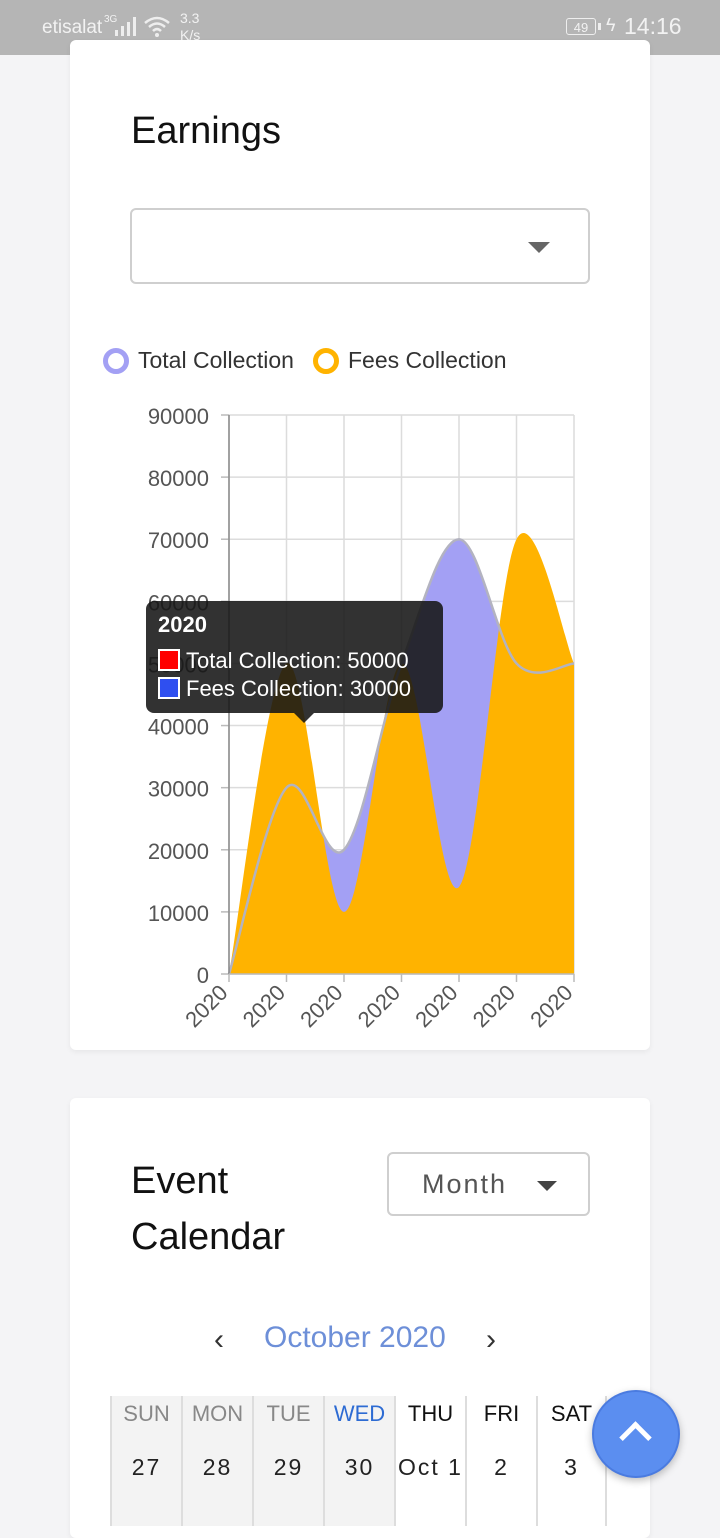  What do you see at coordinates (146, 1467) in the screenshot?
I see `day-number: 27` at bounding box center [146, 1467].